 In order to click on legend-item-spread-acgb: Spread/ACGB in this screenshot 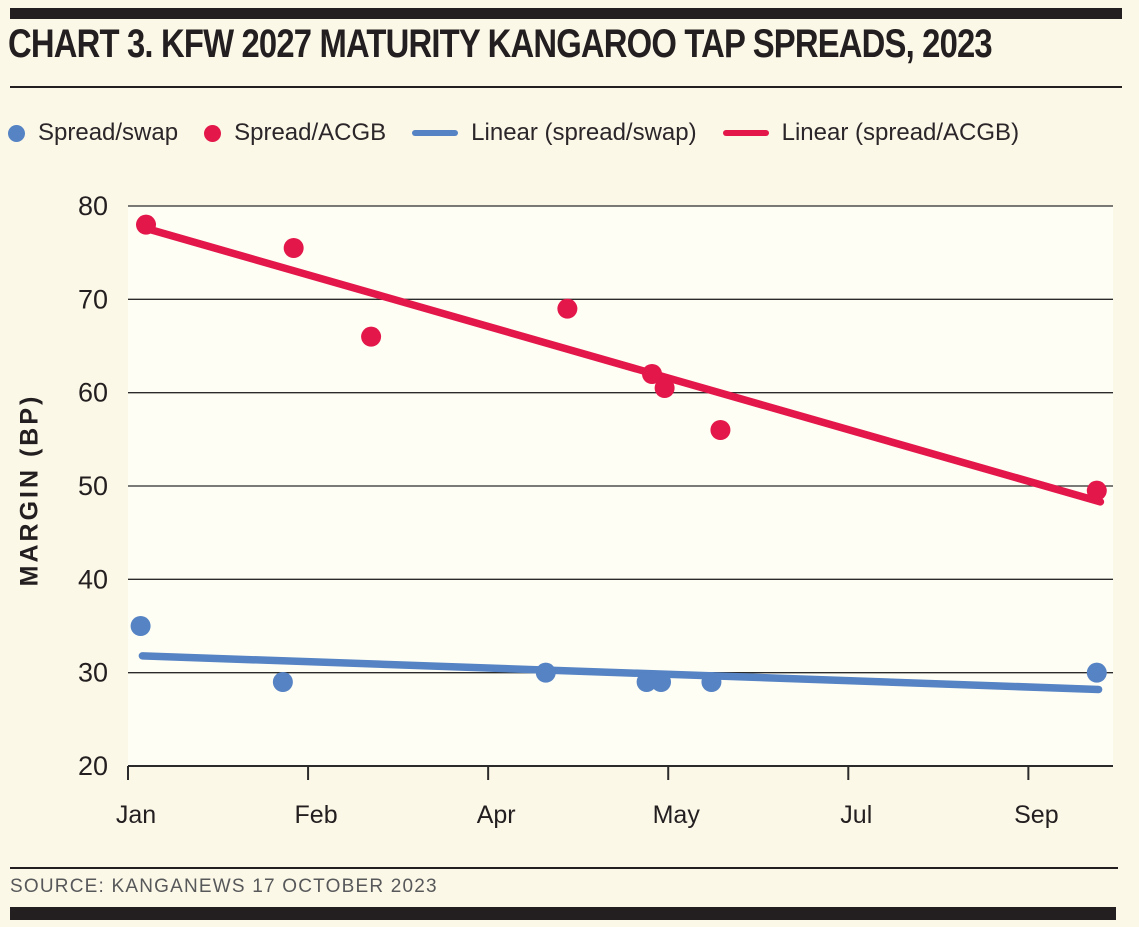, I will do `click(295, 133)`.